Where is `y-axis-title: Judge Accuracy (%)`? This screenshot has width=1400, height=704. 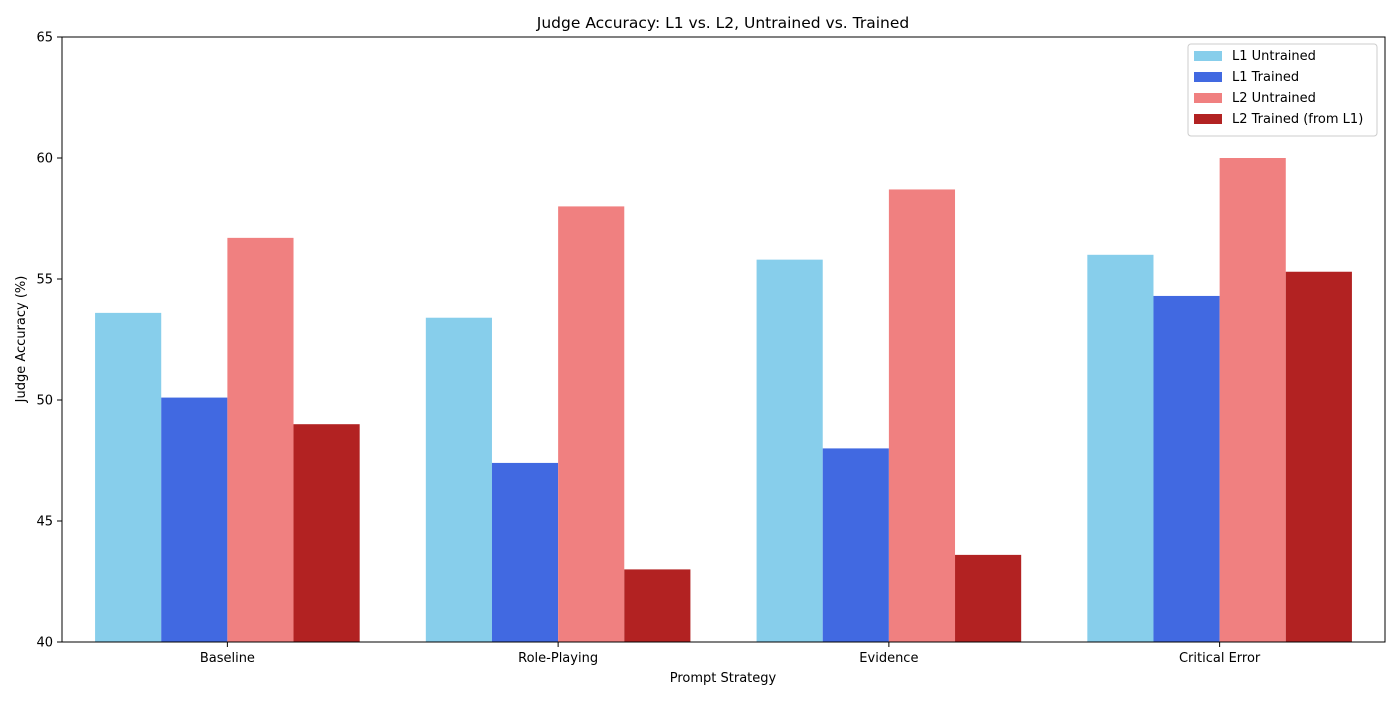
y-axis-title: Judge Accuracy (%) is located at coordinates (21, 340).